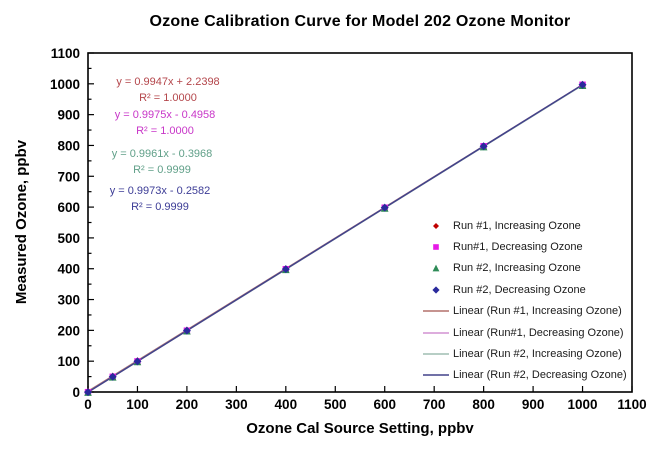 The height and width of the screenshot is (459, 665). I want to click on legend-item-linear-series-2-swatch-icon, so click(436, 332).